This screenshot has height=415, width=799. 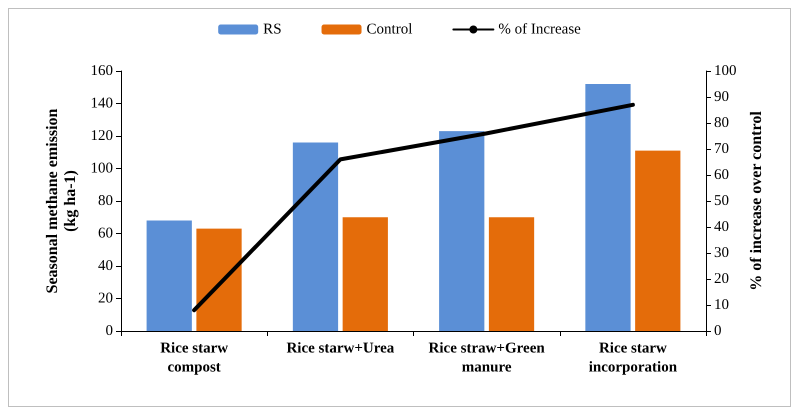 I want to click on x-tick-label: Rice starw incorporation, so click(x=633, y=358).